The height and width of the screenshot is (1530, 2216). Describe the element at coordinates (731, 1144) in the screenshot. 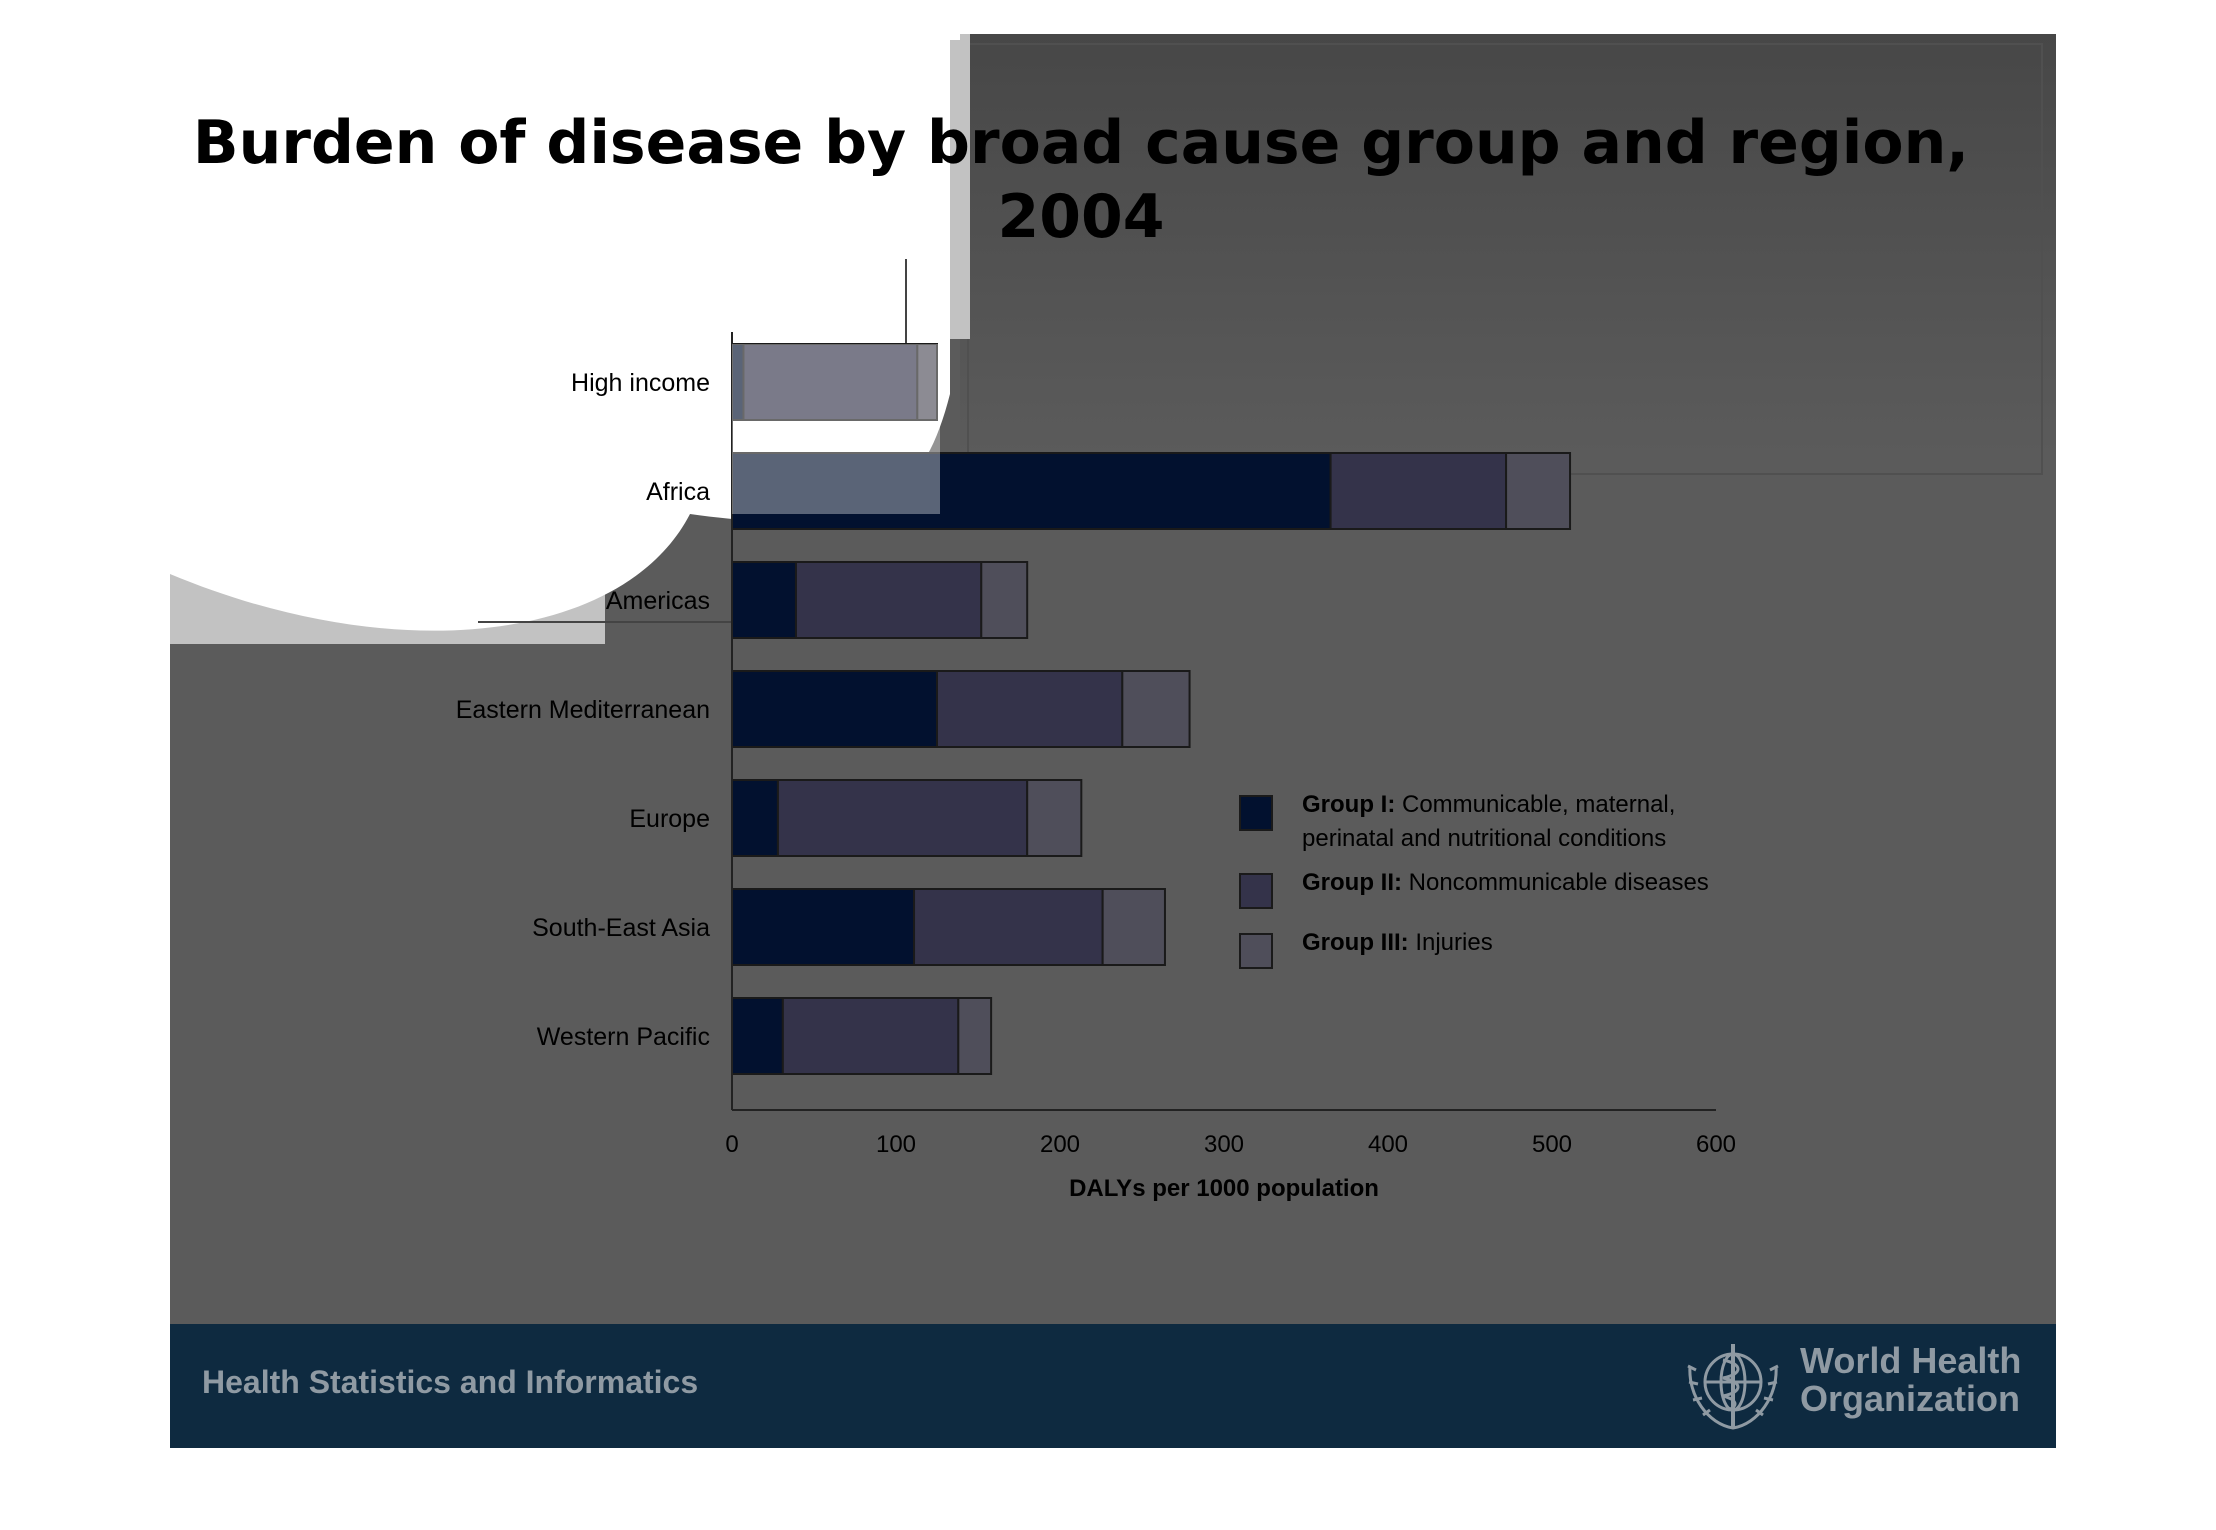

I see `x-tick-label: 0` at that location.